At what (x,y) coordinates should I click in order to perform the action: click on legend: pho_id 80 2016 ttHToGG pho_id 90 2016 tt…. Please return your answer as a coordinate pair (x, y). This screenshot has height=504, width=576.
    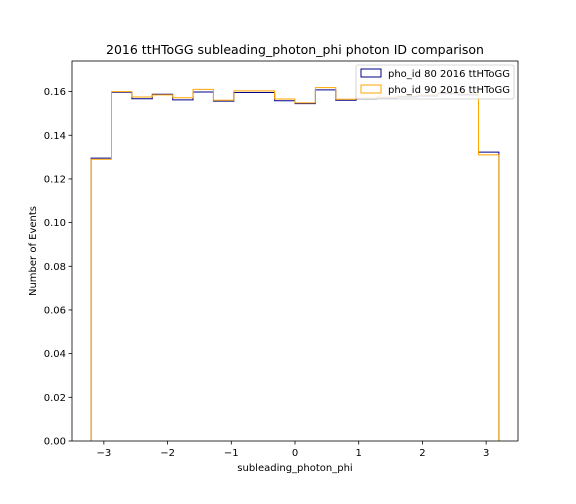
    Looking at the image, I should click on (435, 82).